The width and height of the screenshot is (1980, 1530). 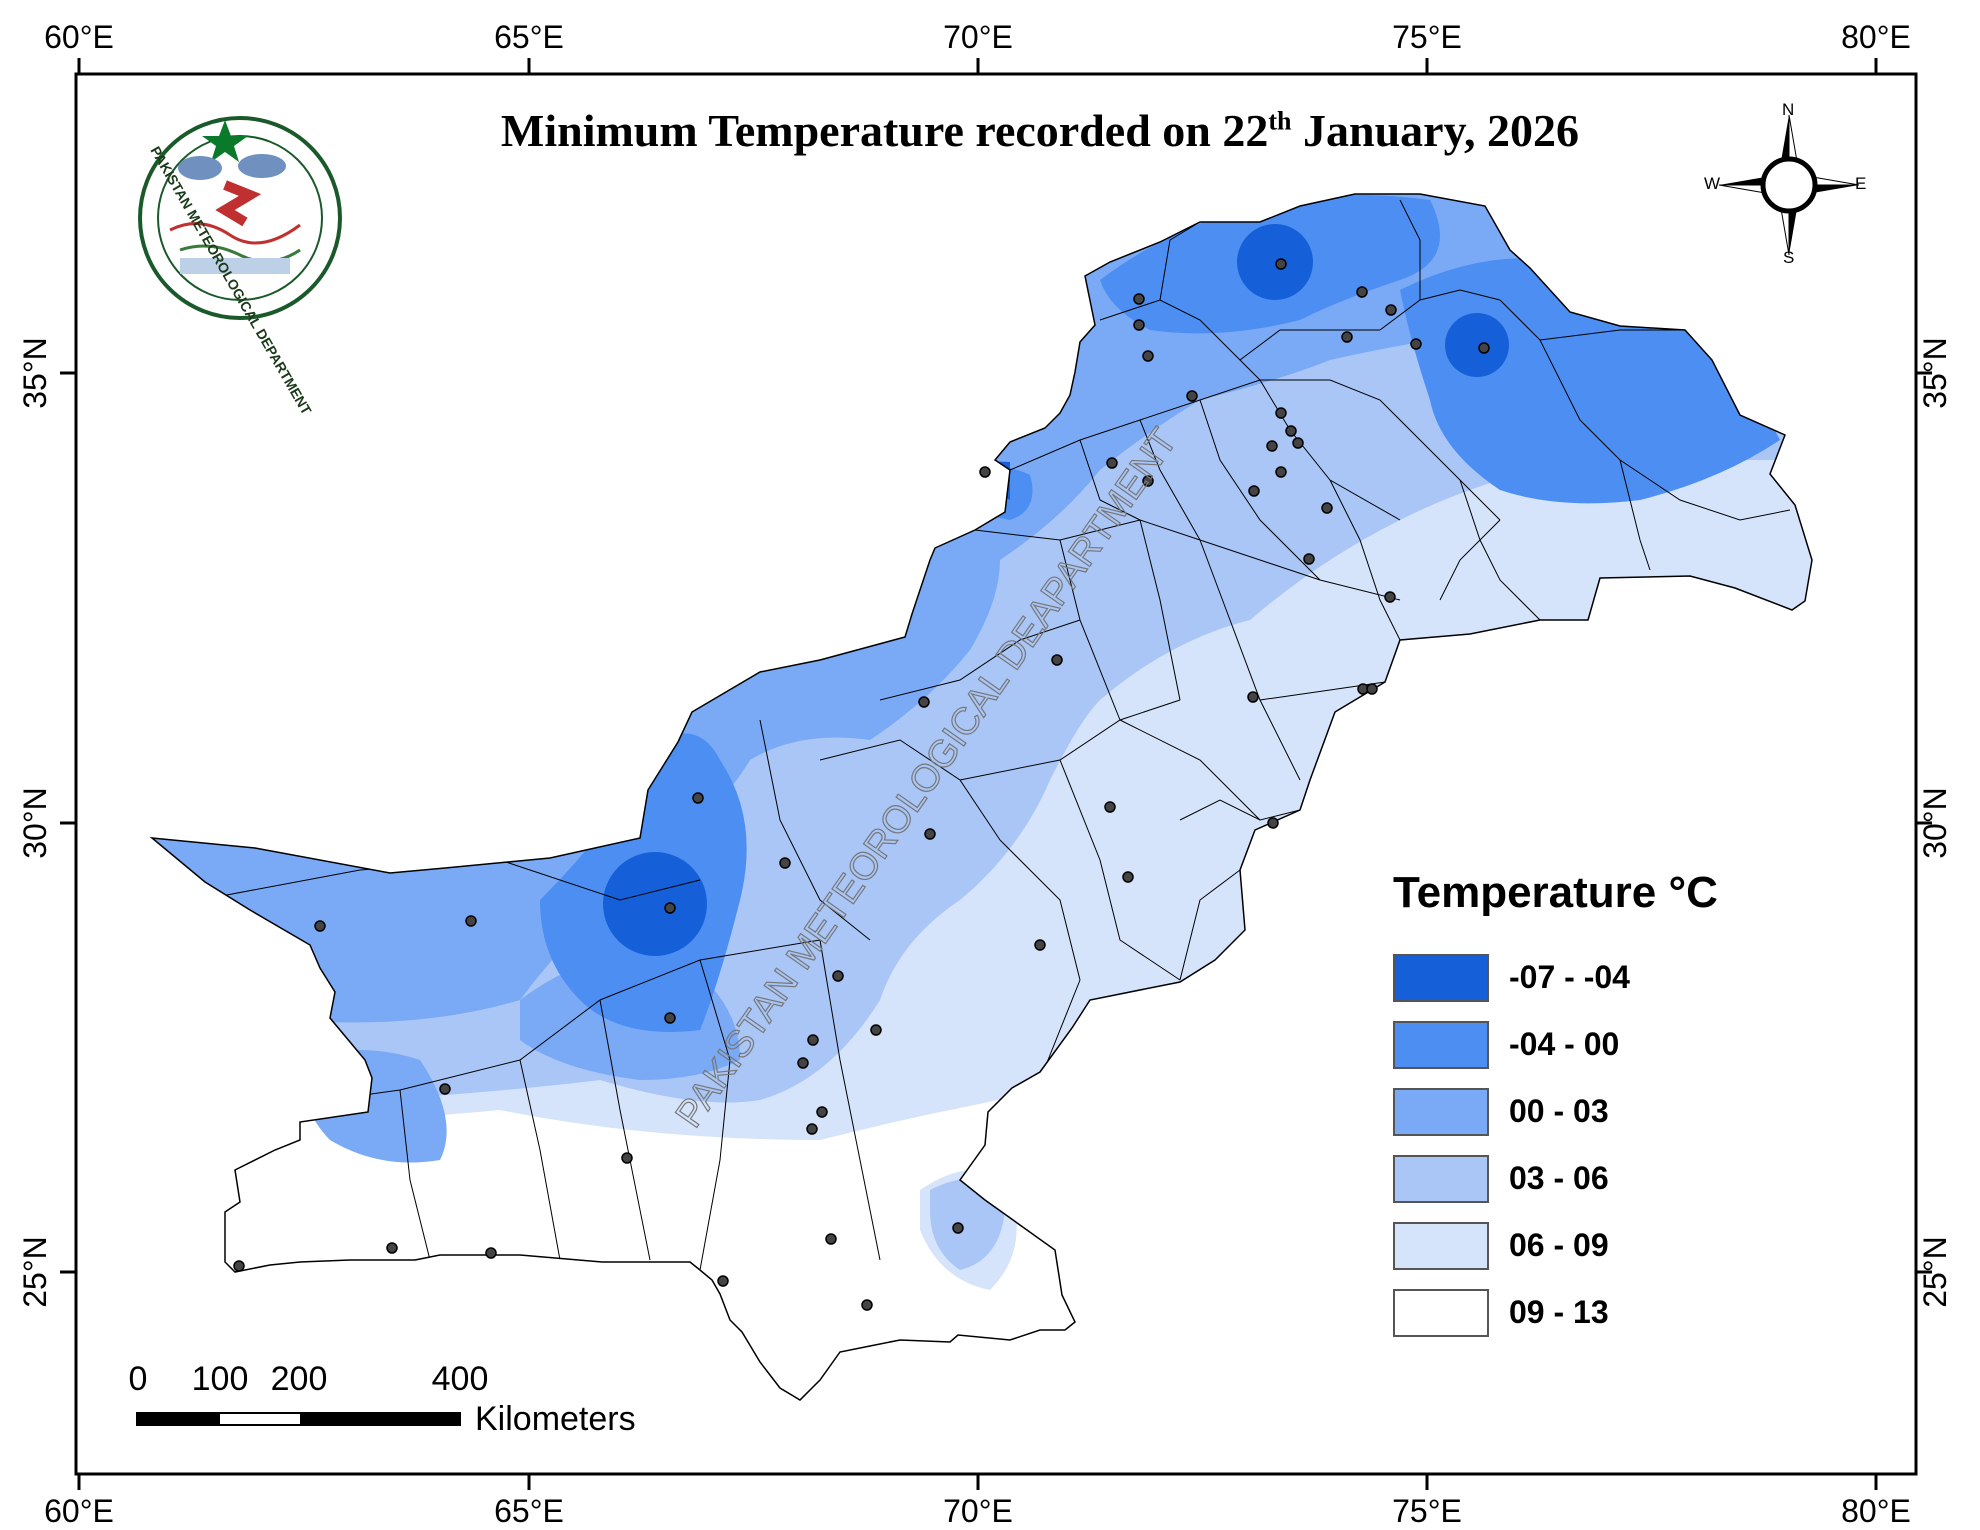 What do you see at coordinates (298, 1419) in the screenshot?
I see `scale-bar-graphic` at bounding box center [298, 1419].